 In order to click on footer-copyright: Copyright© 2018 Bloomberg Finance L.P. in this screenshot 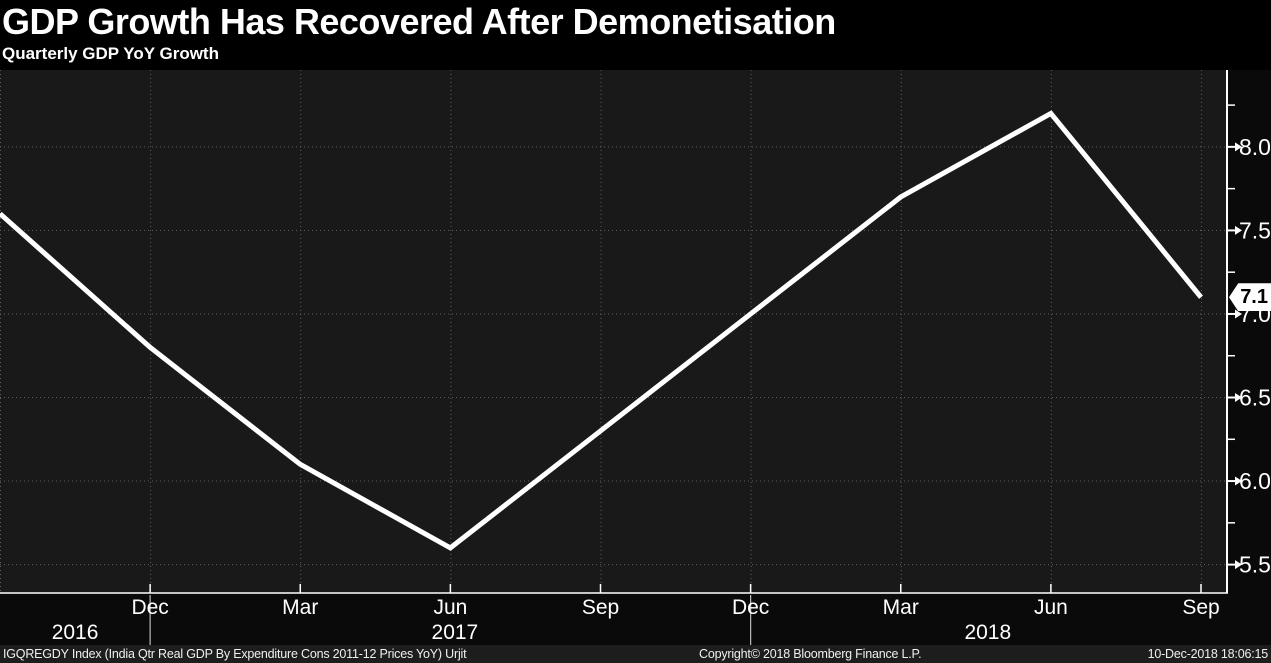, I will do `click(810, 654)`.